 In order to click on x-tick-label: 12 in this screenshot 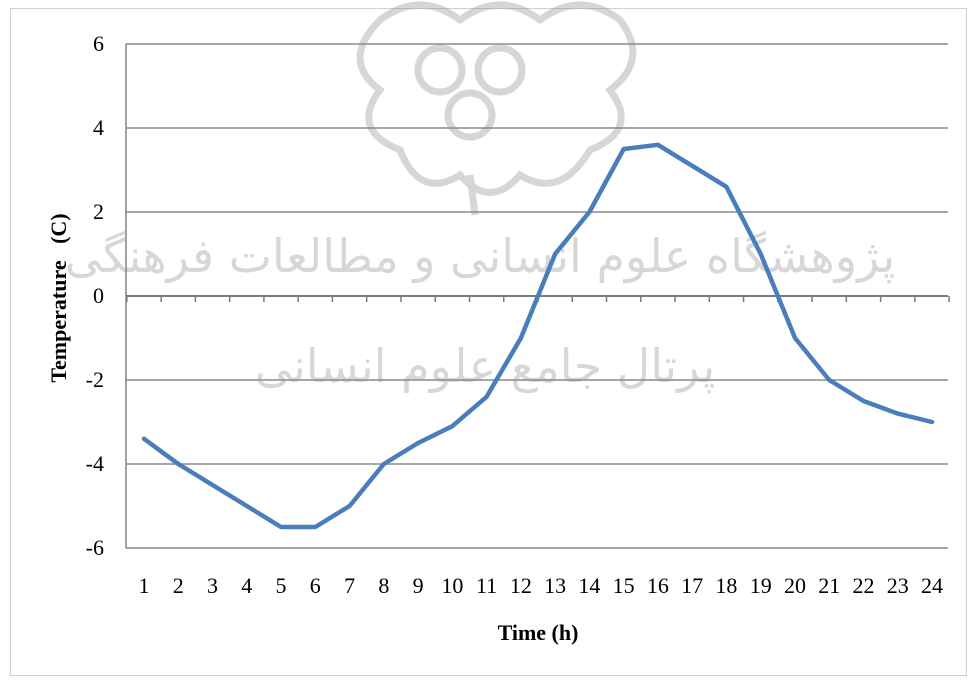, I will do `click(521, 585)`.